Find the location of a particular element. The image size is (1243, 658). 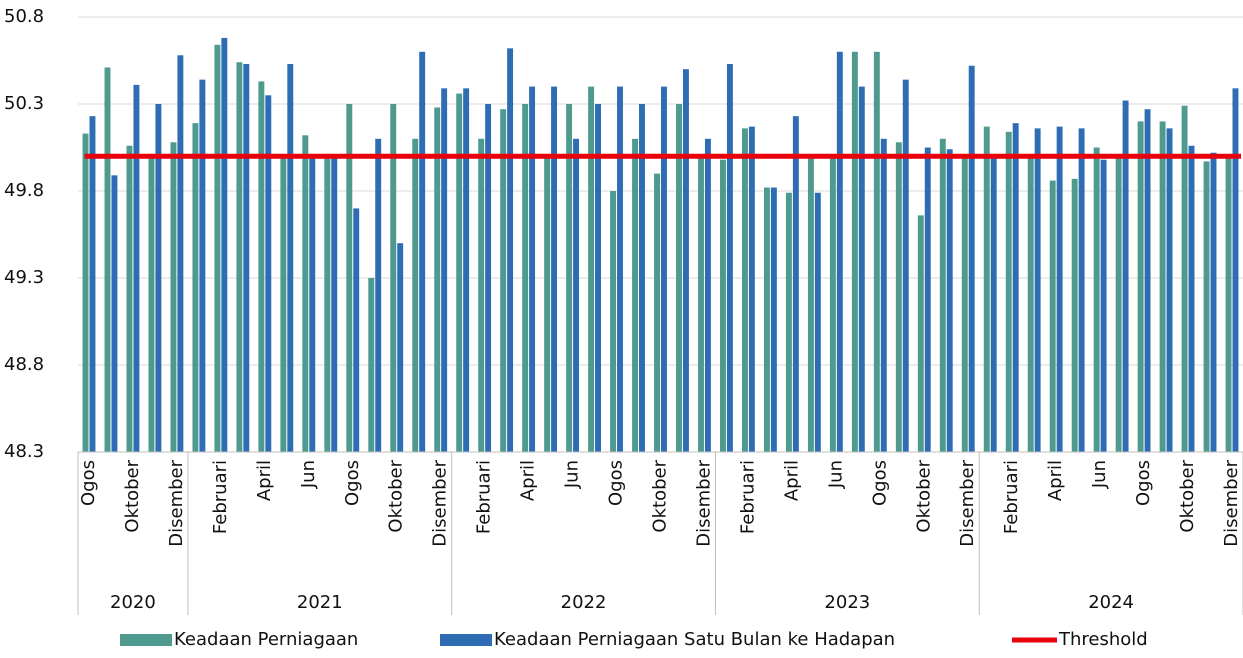

legend-label: Threshold is located at coordinates (1103, 639).